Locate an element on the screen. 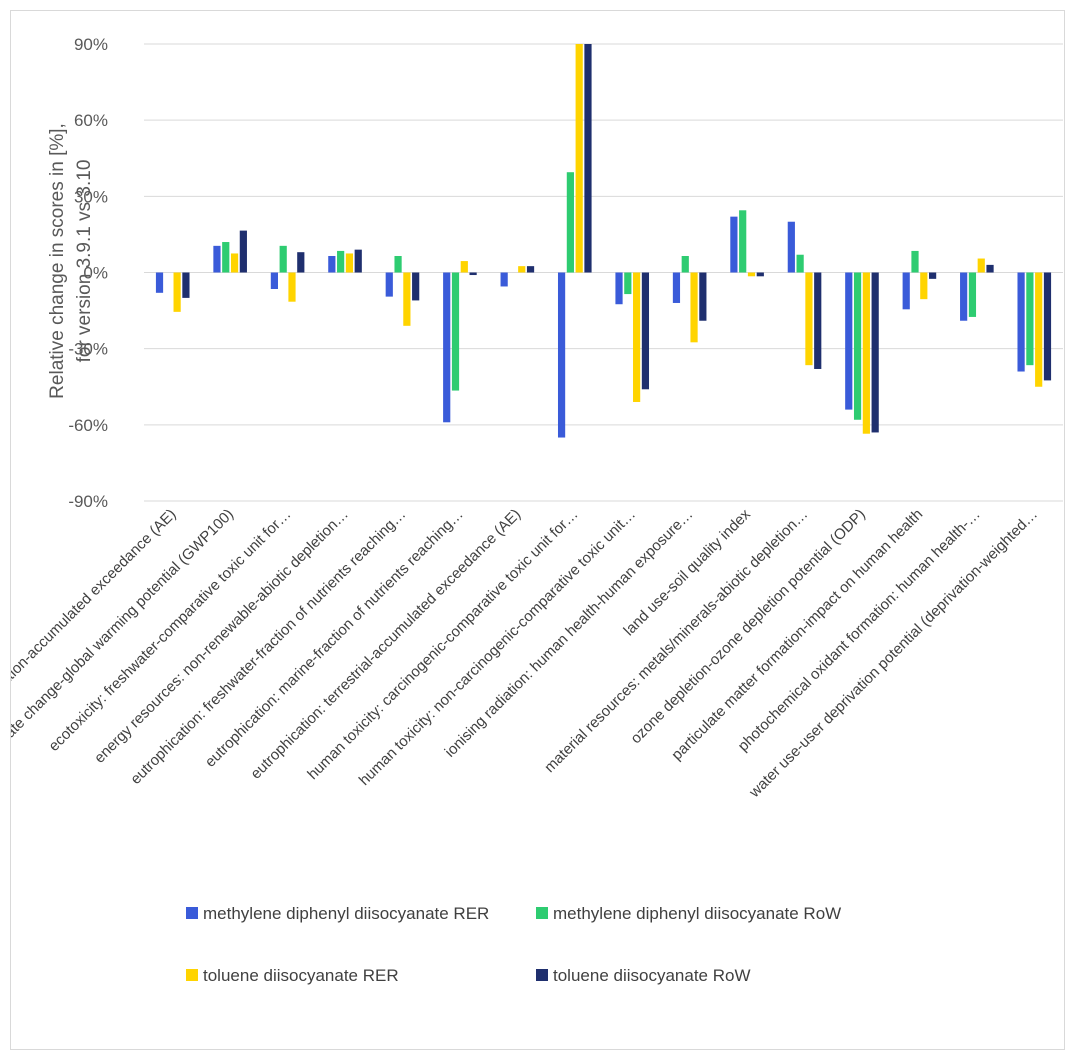  legend-label: toluene diisocyanate RER is located at coordinates (301, 975).